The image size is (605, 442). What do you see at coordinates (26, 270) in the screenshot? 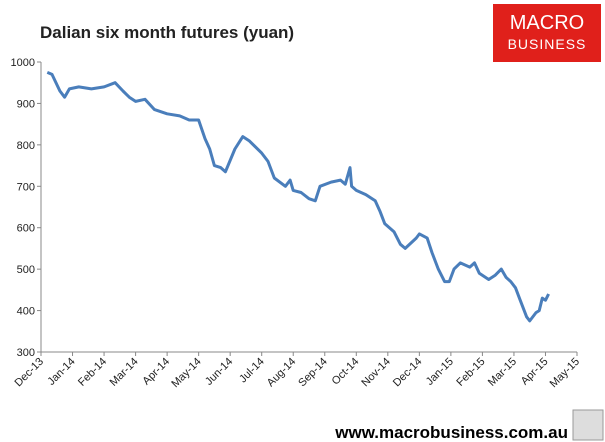
I see `y-tick-label: 500` at bounding box center [26, 270].